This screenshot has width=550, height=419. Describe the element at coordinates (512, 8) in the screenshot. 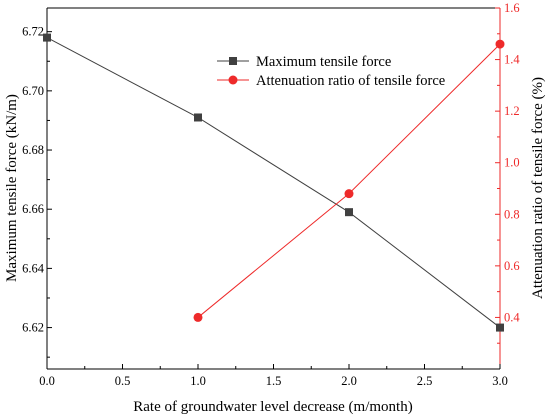

I see `y-right-tick-label: 1.6` at that location.